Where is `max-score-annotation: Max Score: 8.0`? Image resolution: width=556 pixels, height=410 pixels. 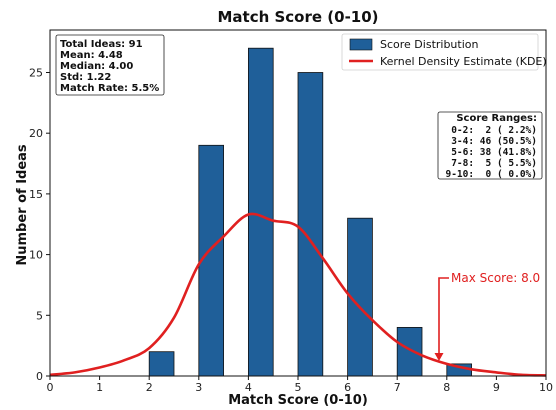 max-score-annotation: Max Score: 8.0 is located at coordinates (487, 316).